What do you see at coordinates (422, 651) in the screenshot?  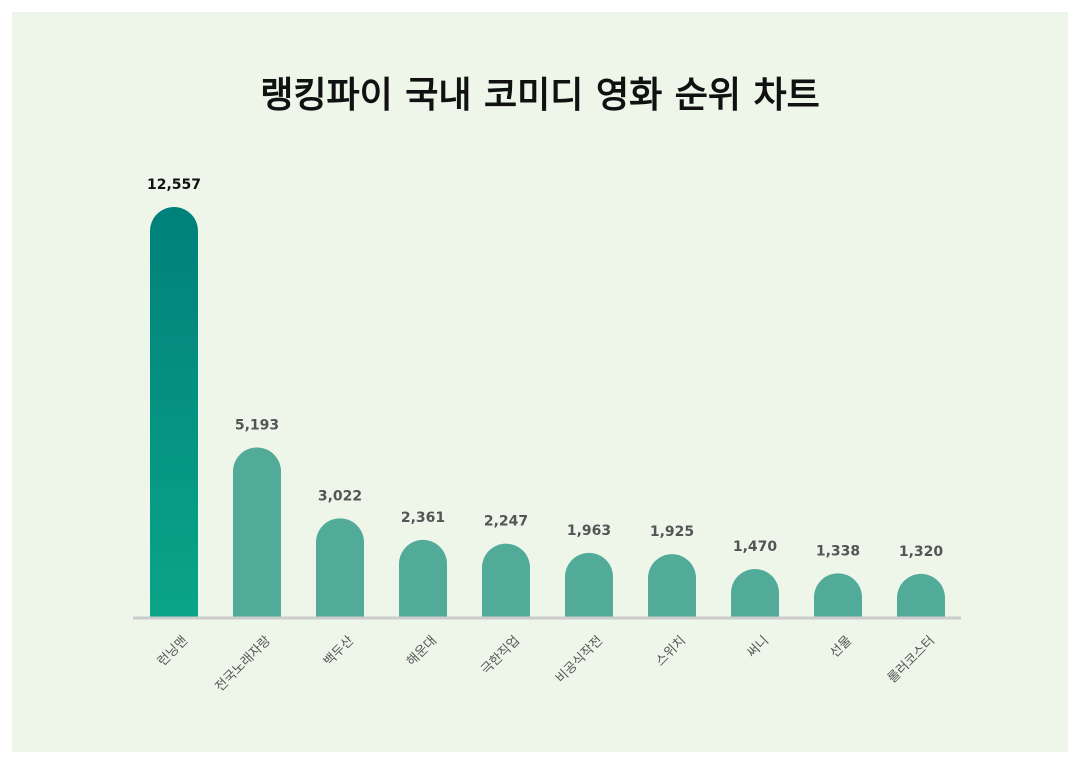 I see `category-label: 해운대` at bounding box center [422, 651].